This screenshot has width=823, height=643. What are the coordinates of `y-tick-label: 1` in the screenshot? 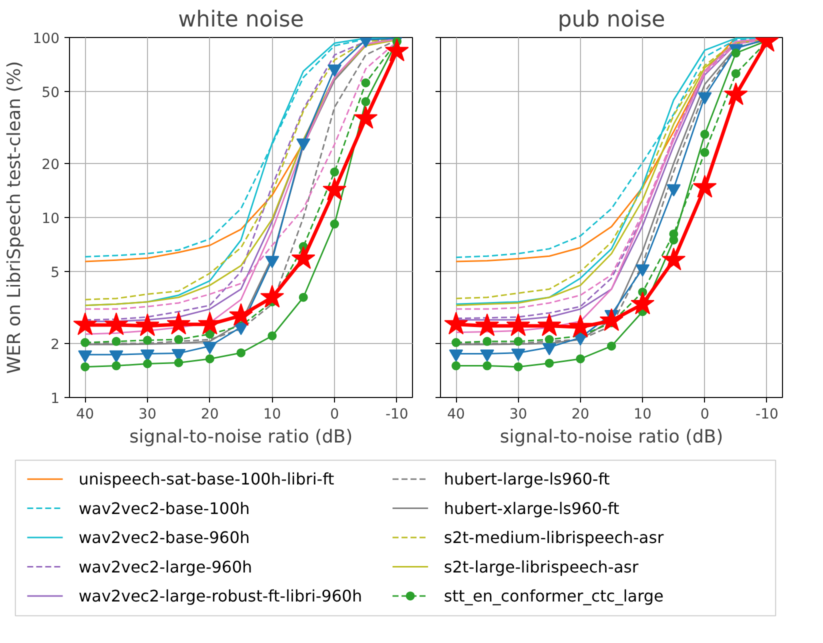 It's located at (55, 399).